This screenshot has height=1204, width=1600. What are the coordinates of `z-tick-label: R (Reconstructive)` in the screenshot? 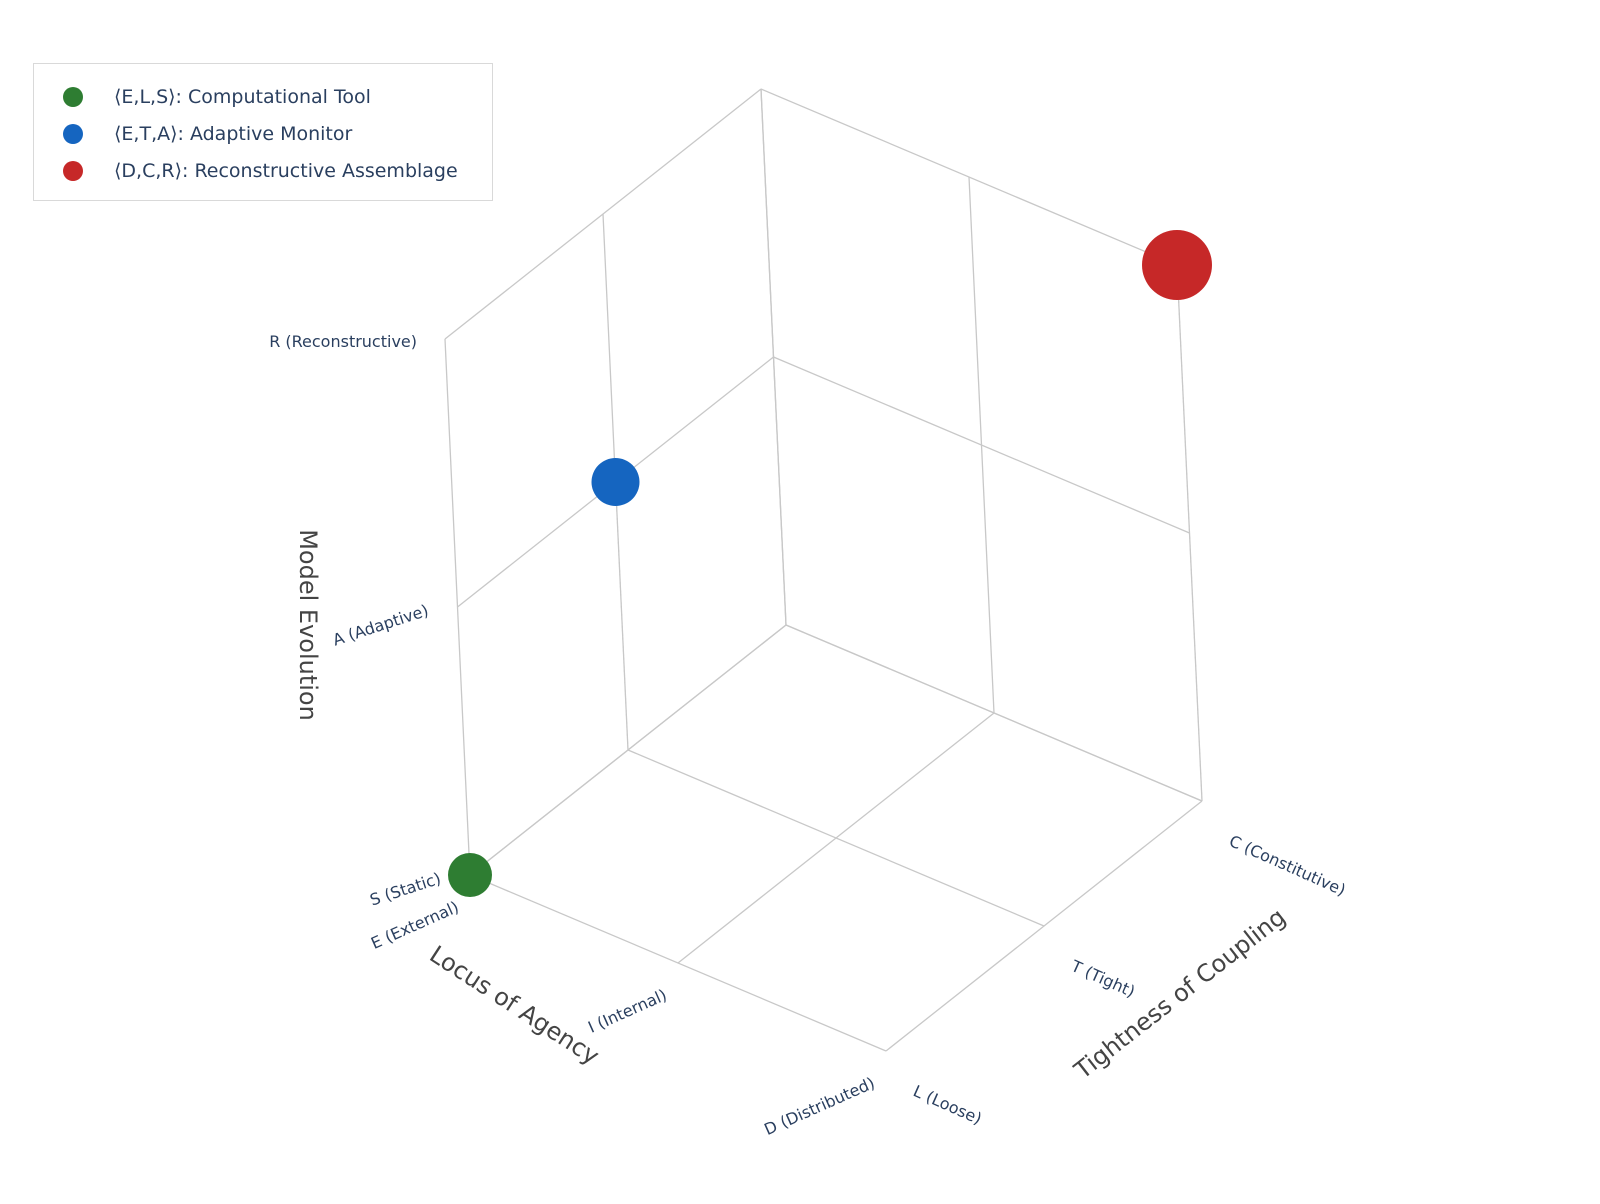 It's located at (343, 341).